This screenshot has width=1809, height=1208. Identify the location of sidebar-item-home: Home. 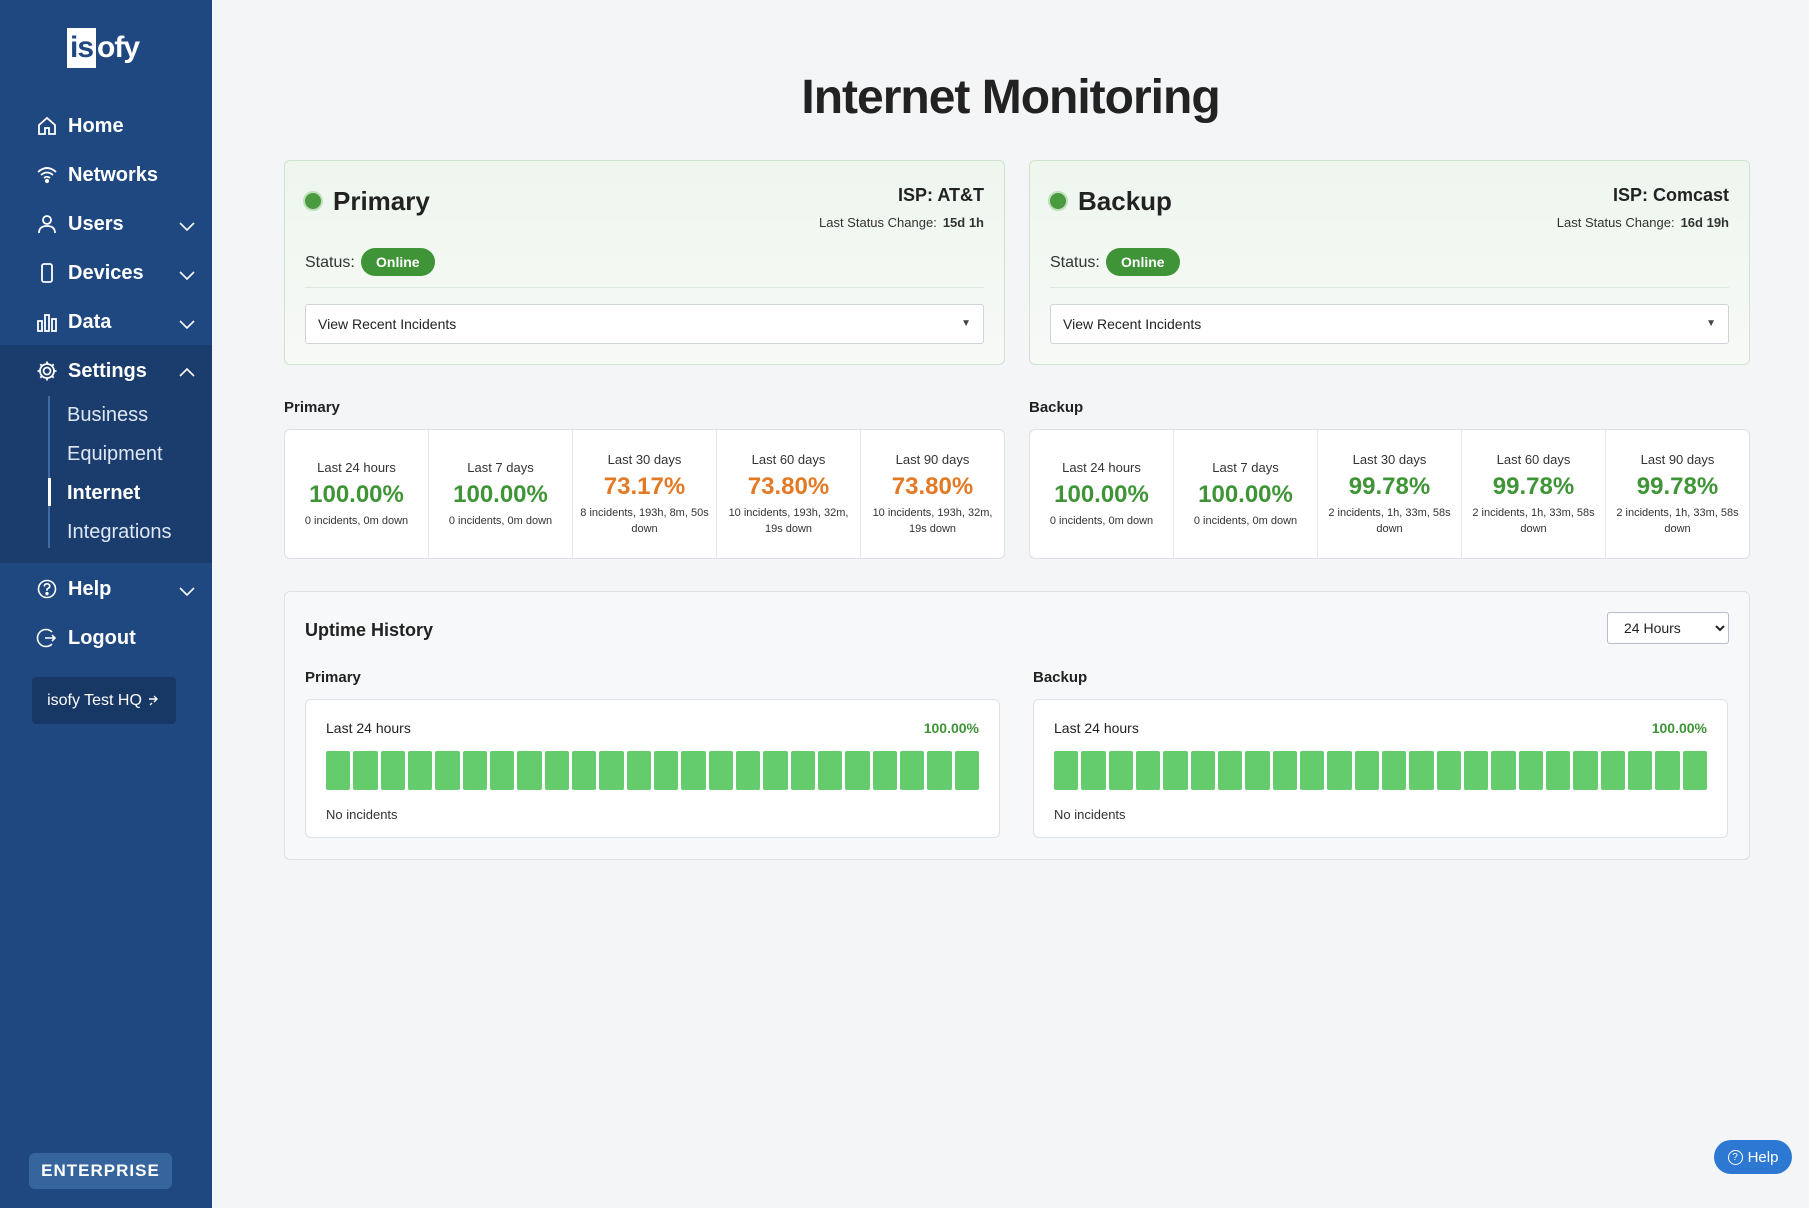
(106, 126).